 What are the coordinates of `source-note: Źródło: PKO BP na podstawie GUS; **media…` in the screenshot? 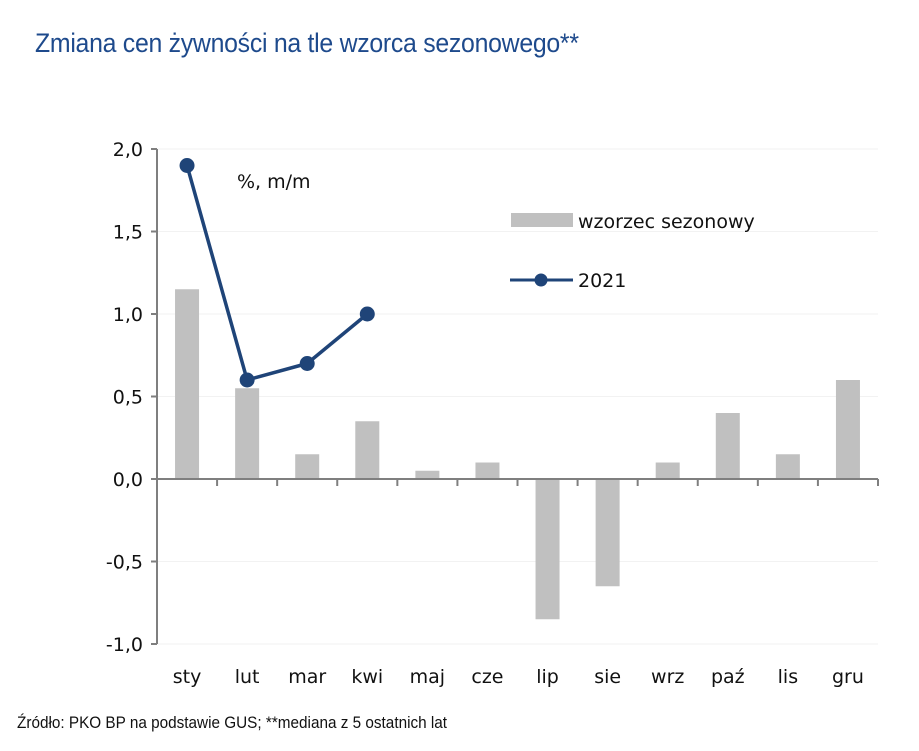 It's located at (232, 722).